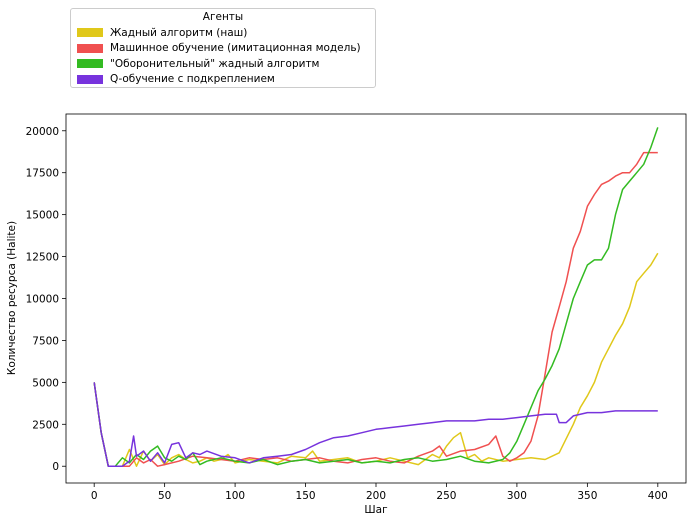 The width and height of the screenshot is (693, 523). Describe the element at coordinates (42, 132) in the screenshot. I see `y-tick-label: 20000` at that location.